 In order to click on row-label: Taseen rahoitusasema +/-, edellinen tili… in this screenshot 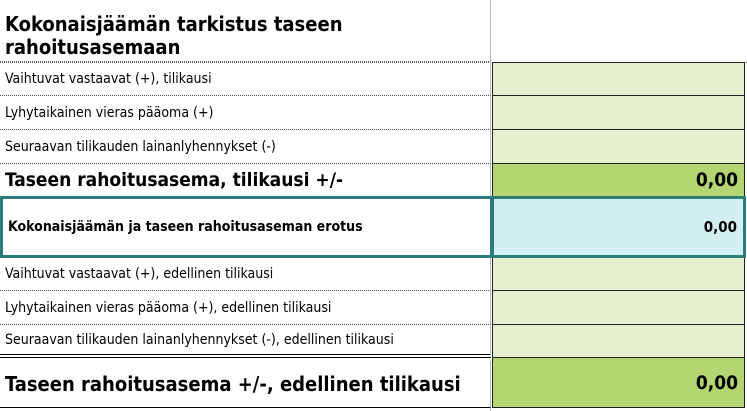, I will do `click(245, 384)`.